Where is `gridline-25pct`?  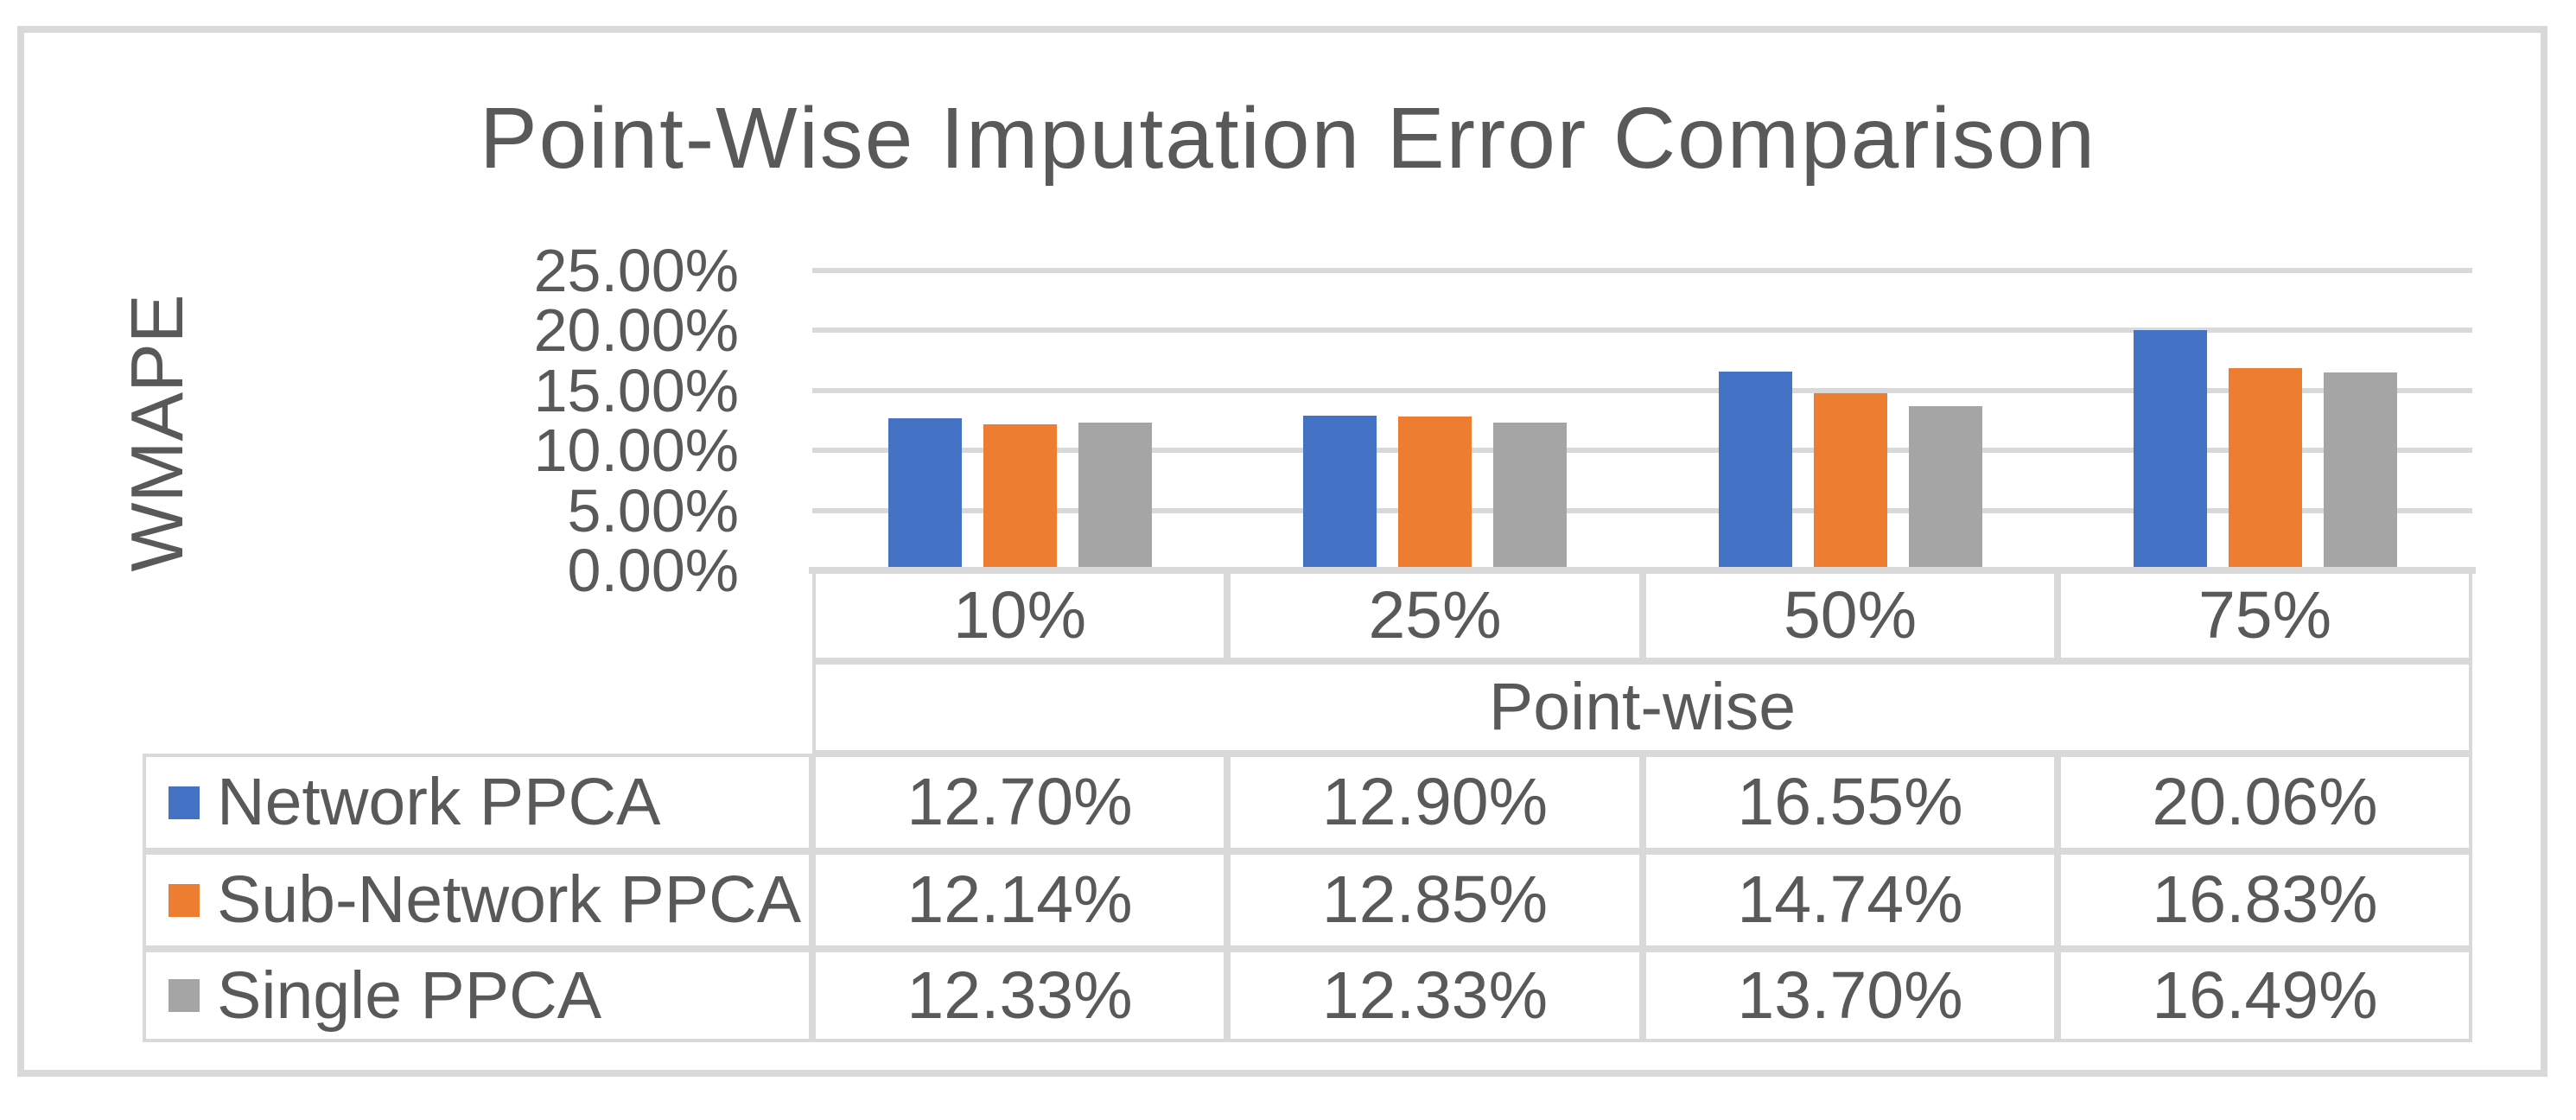
gridline-25pct is located at coordinates (1642, 270).